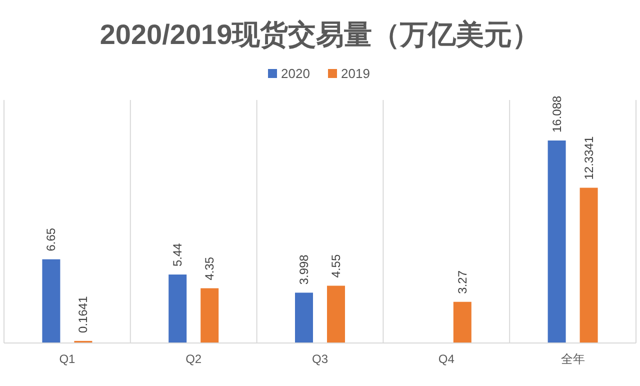 The image size is (640, 386). I want to click on x-tick-label: 全年, so click(572, 359).